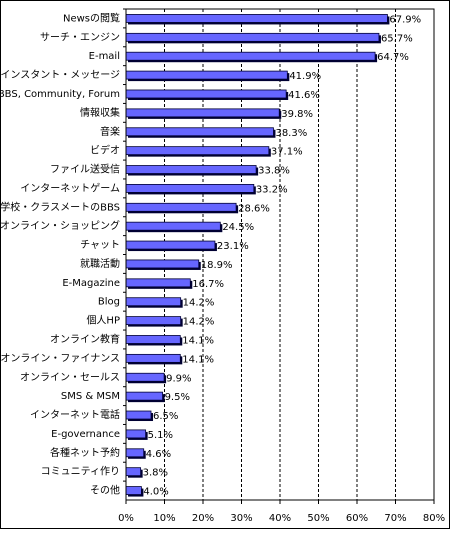 This screenshot has width=450, height=533. I want to click on value-label: 41.6%, so click(304, 95).